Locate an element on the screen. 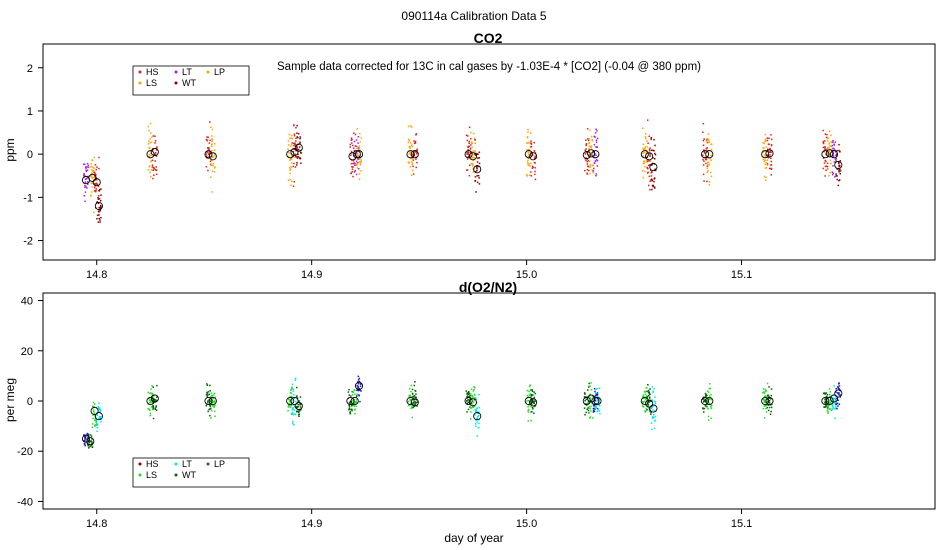  x-tick-label: 14.9 is located at coordinates (311, 275).